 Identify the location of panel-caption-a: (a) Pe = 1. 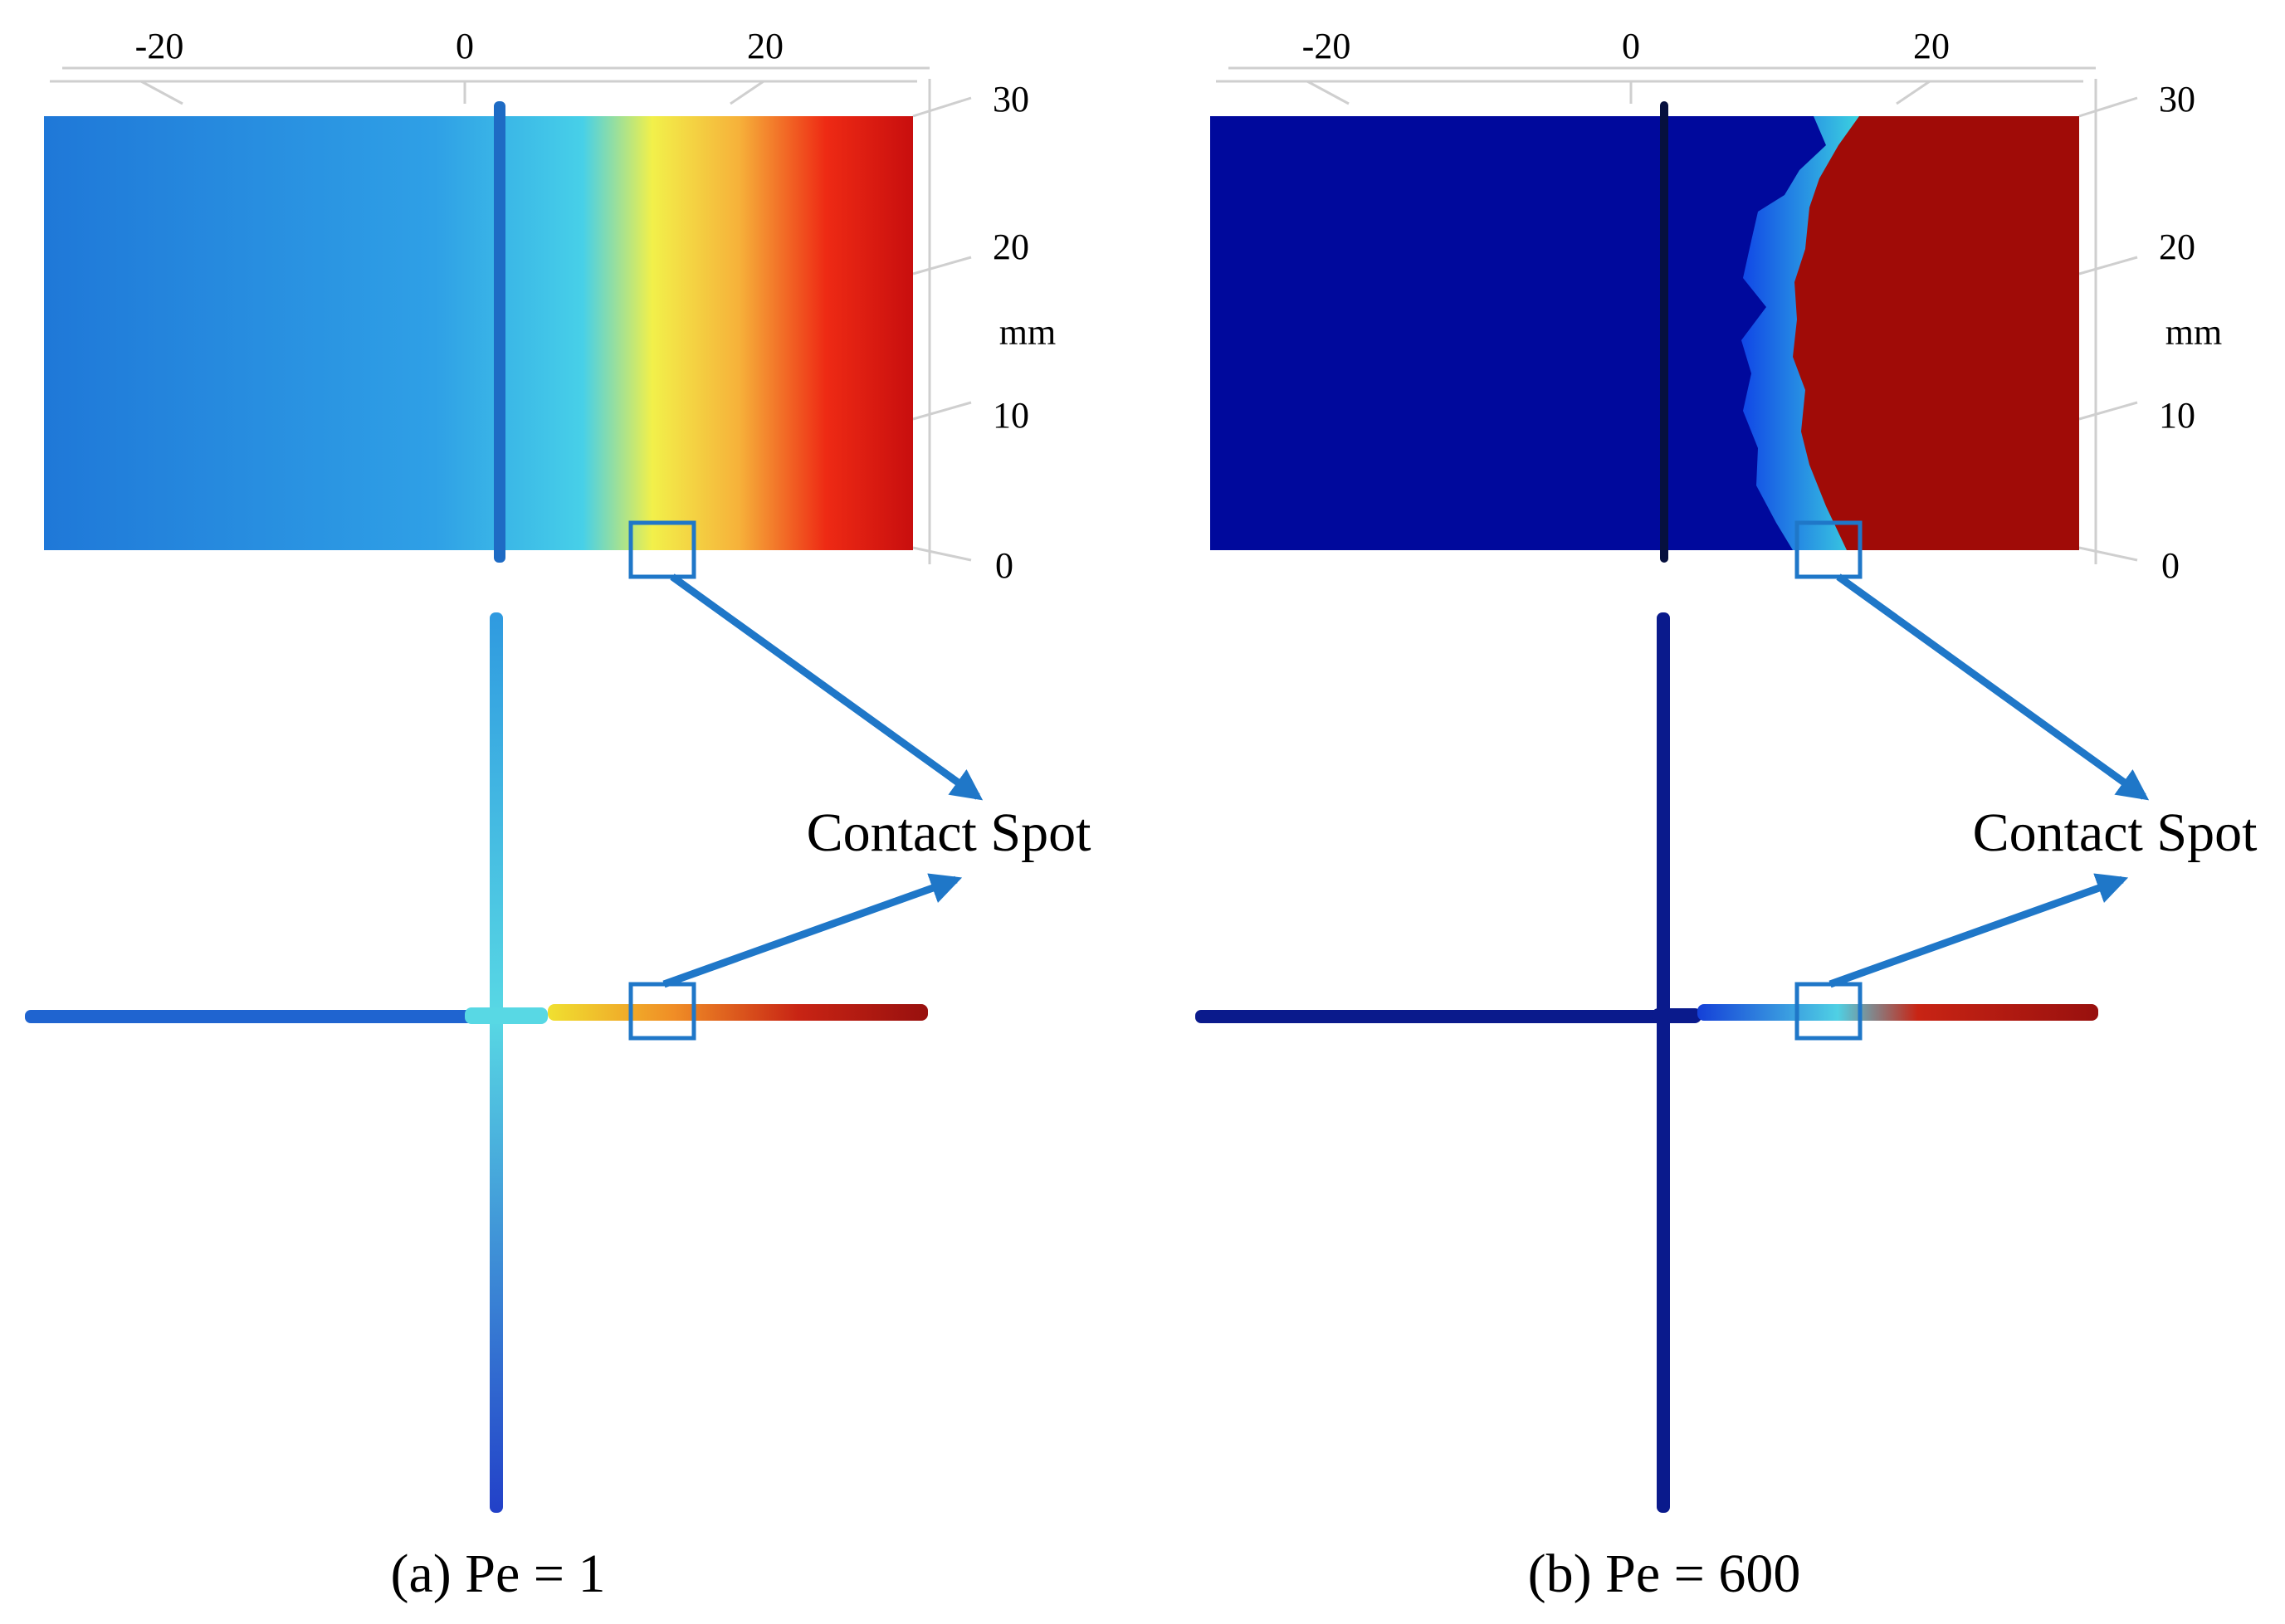
(498, 1574).